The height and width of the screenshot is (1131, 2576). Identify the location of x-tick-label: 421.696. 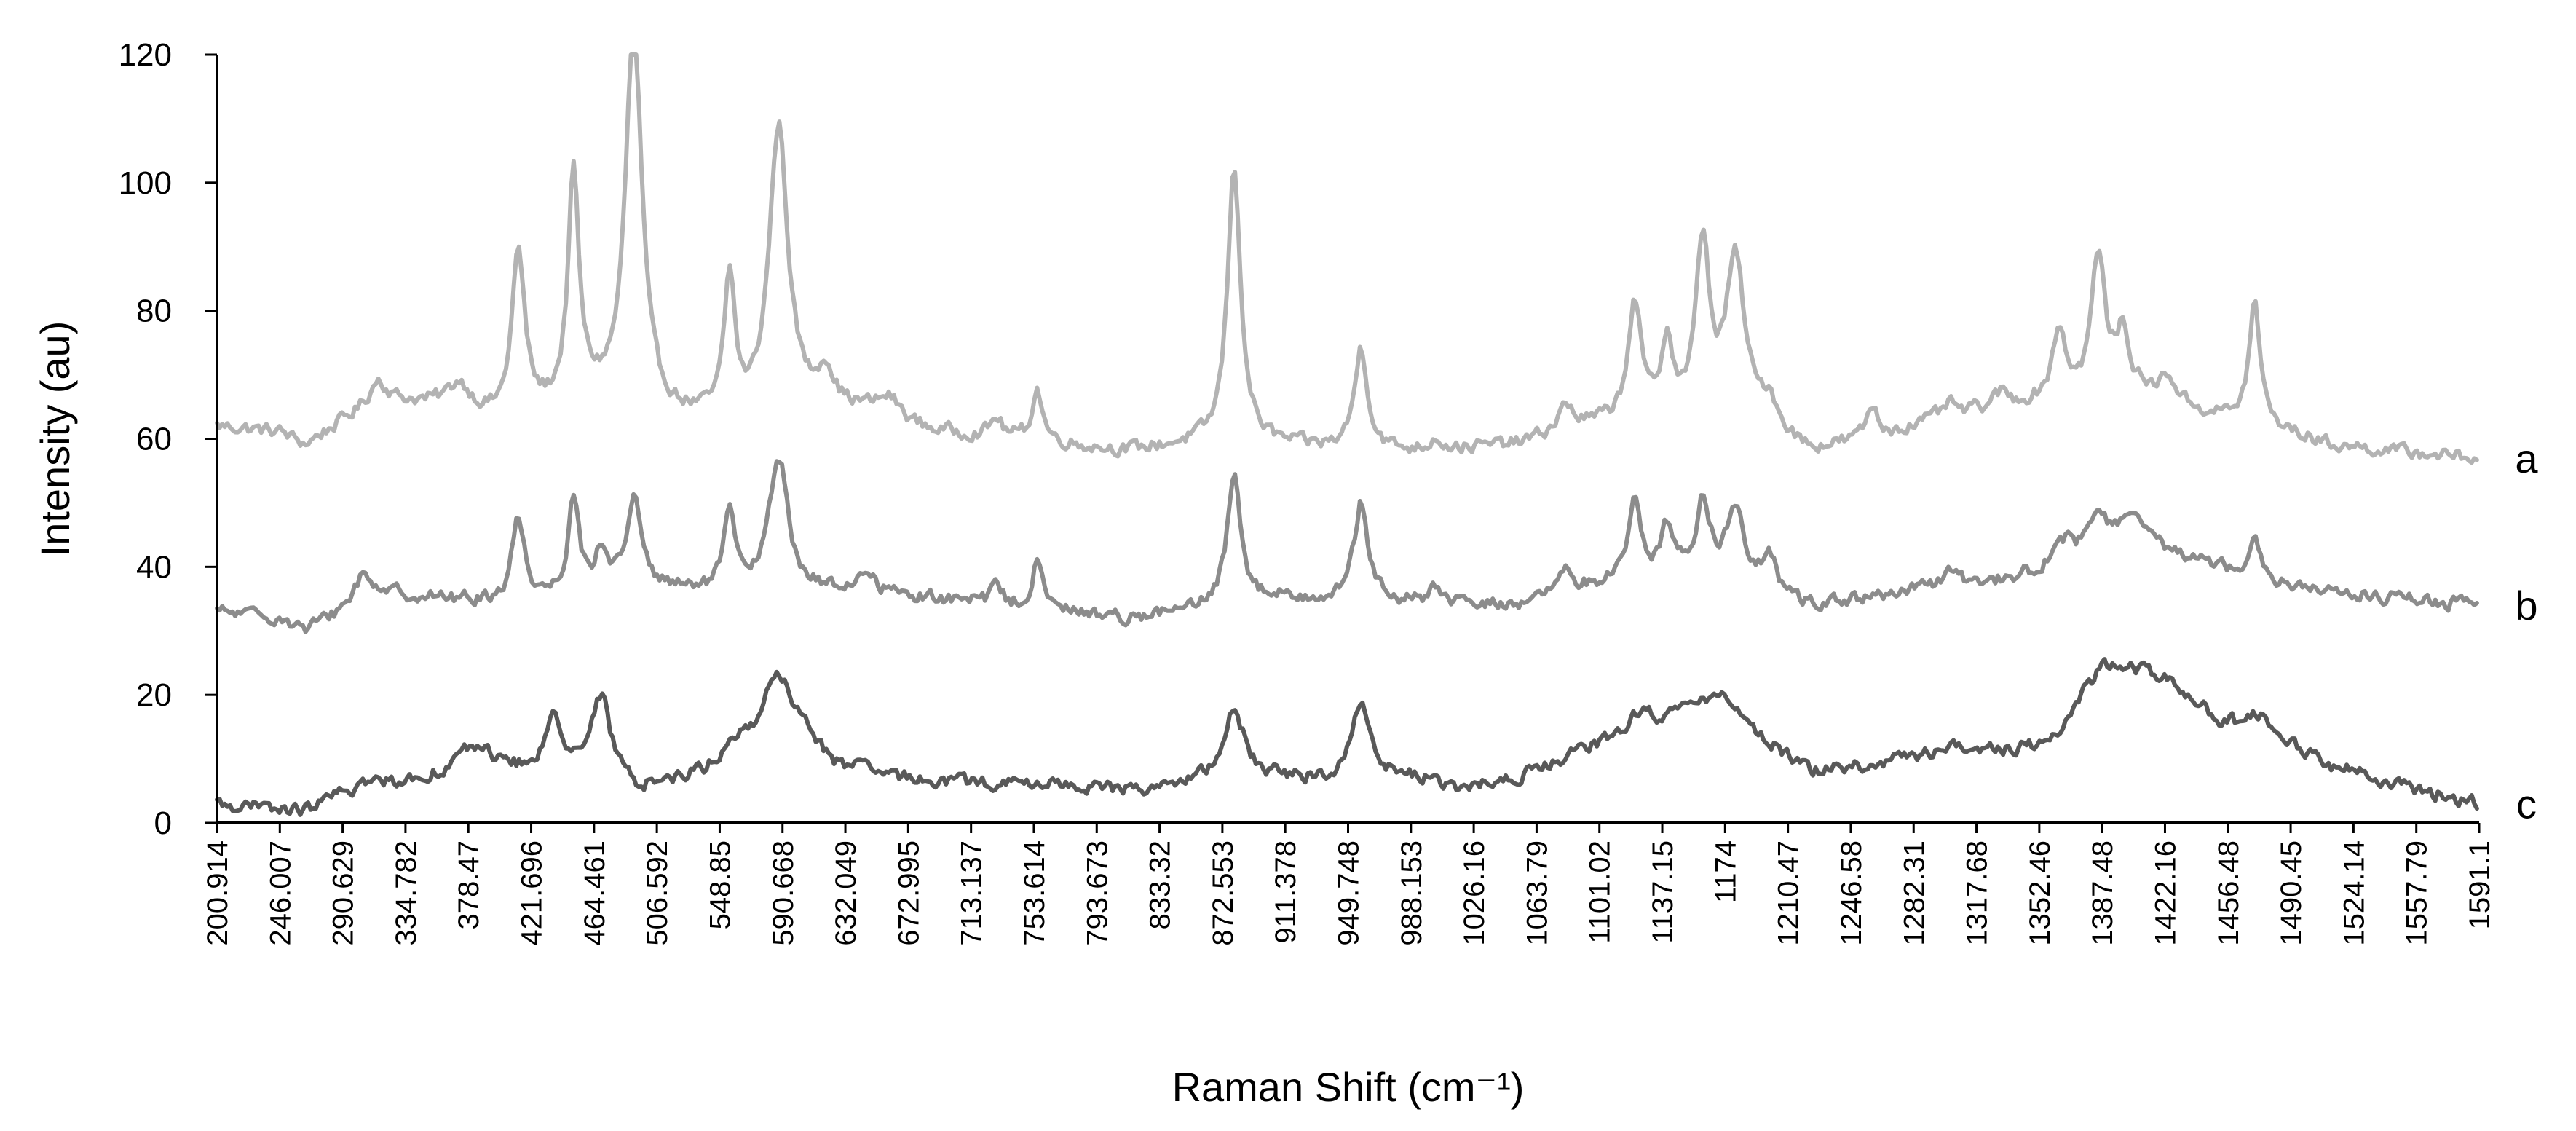
(532, 893).